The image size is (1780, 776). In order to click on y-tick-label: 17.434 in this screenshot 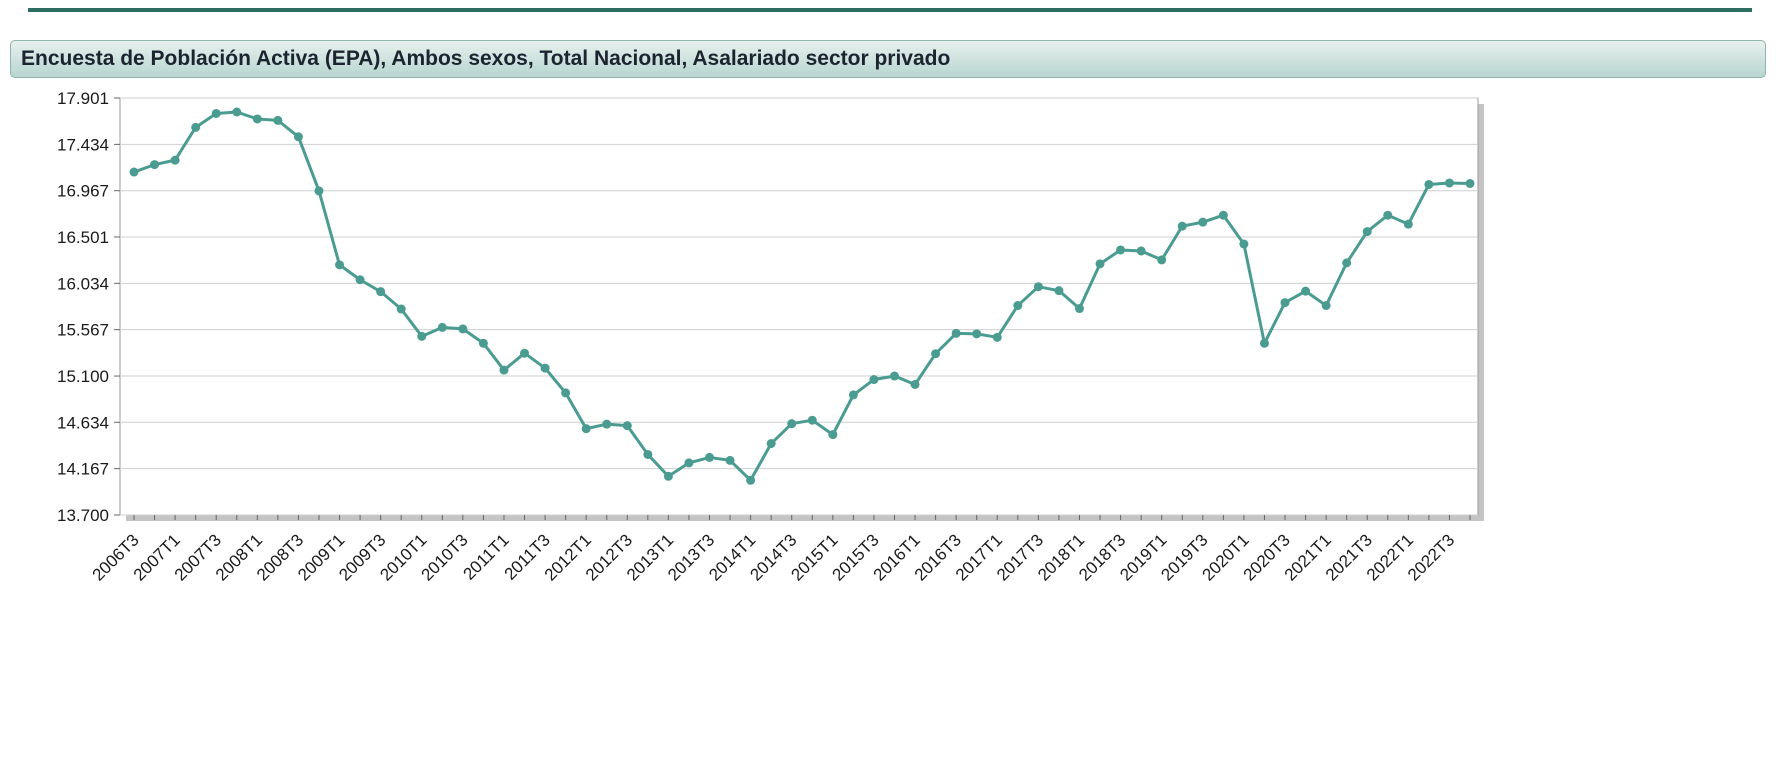, I will do `click(83, 144)`.